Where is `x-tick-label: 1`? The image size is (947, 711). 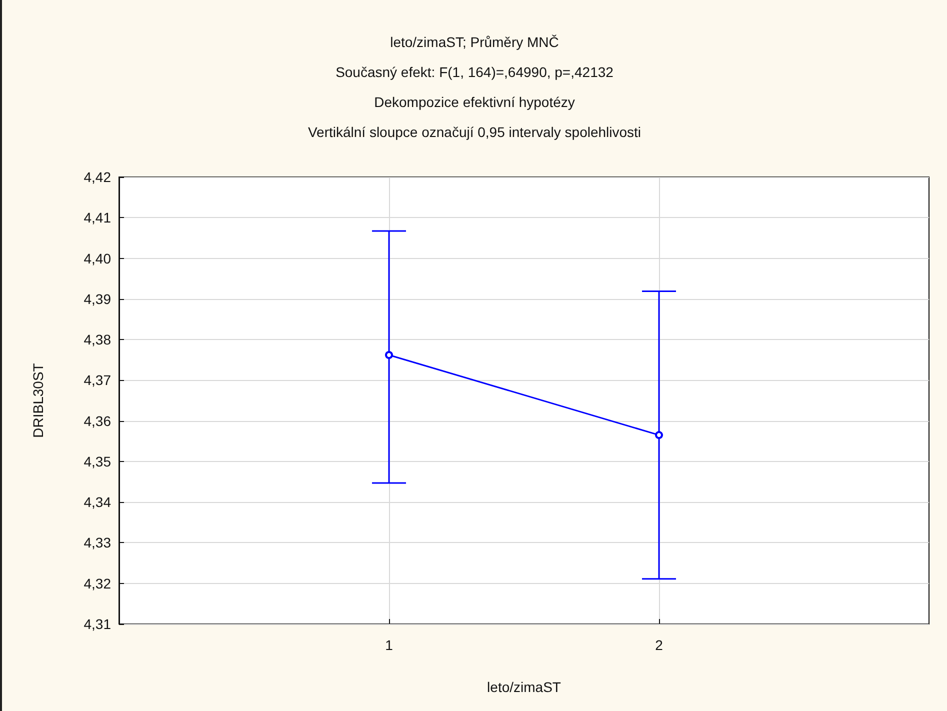
x-tick-label: 1 is located at coordinates (389, 645).